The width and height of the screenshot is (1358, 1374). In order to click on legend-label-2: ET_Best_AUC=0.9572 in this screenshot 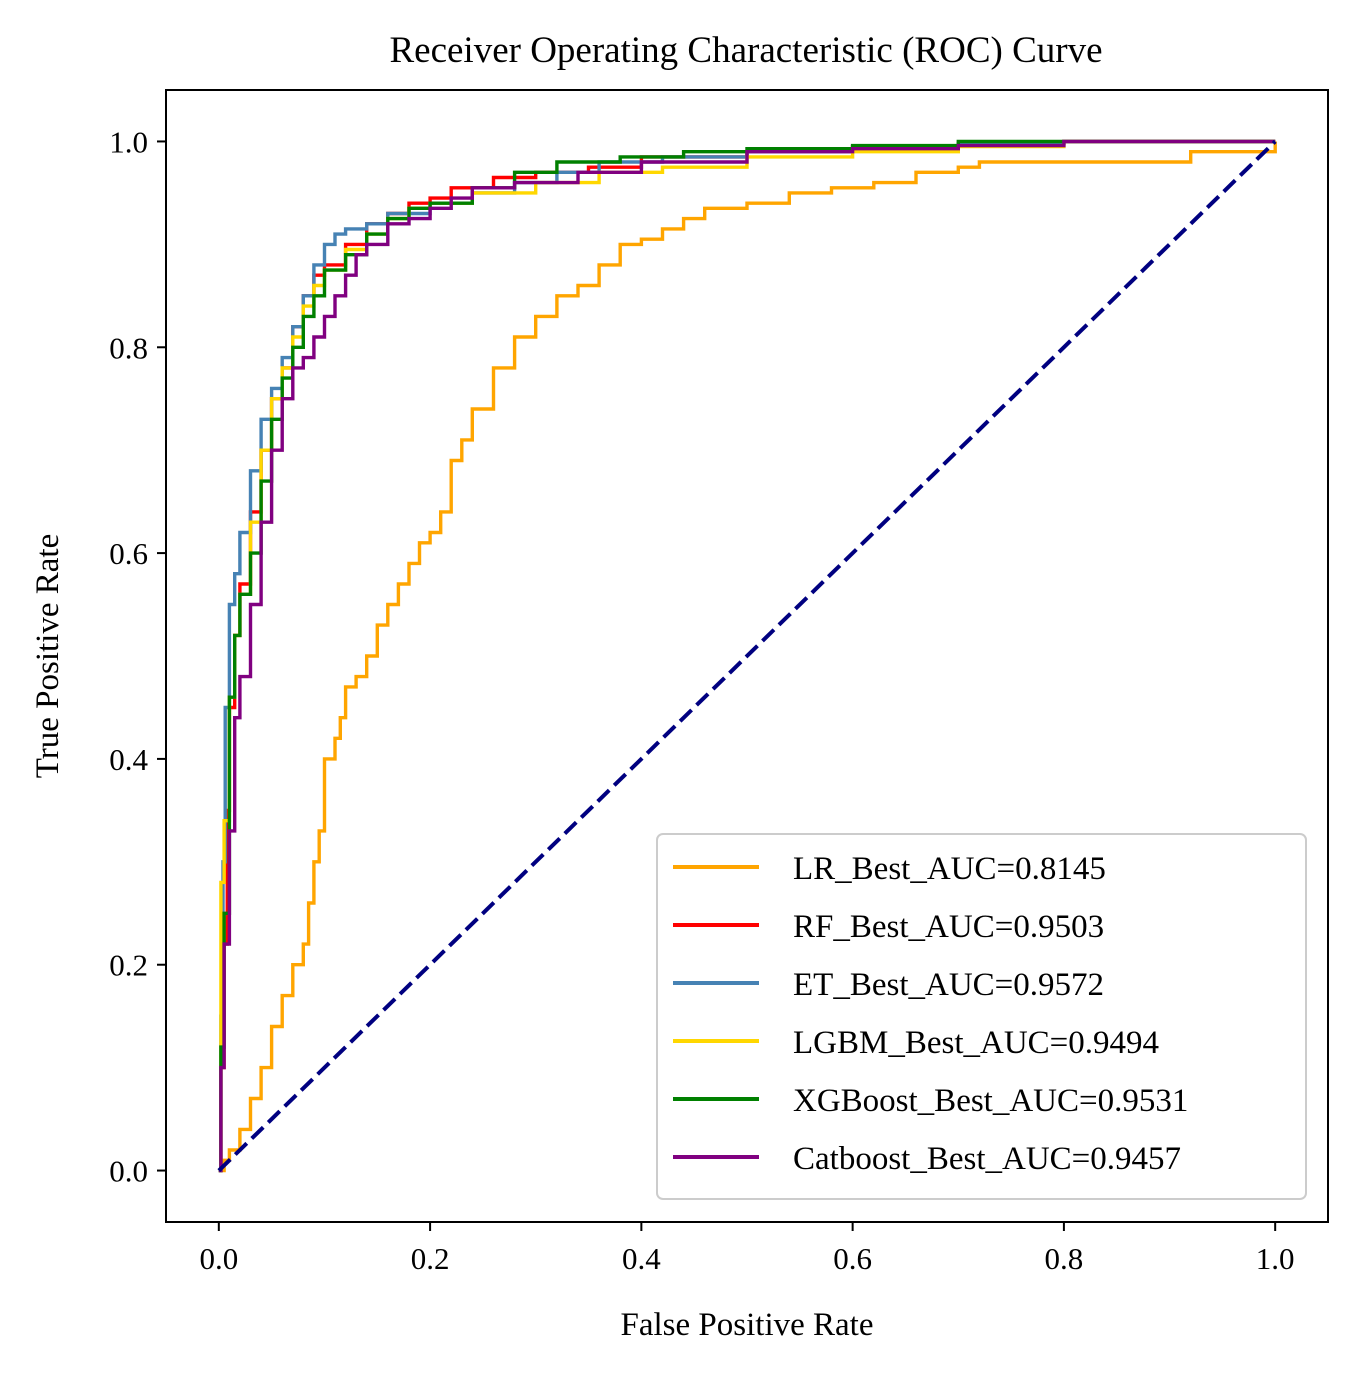, I will do `click(948, 985)`.